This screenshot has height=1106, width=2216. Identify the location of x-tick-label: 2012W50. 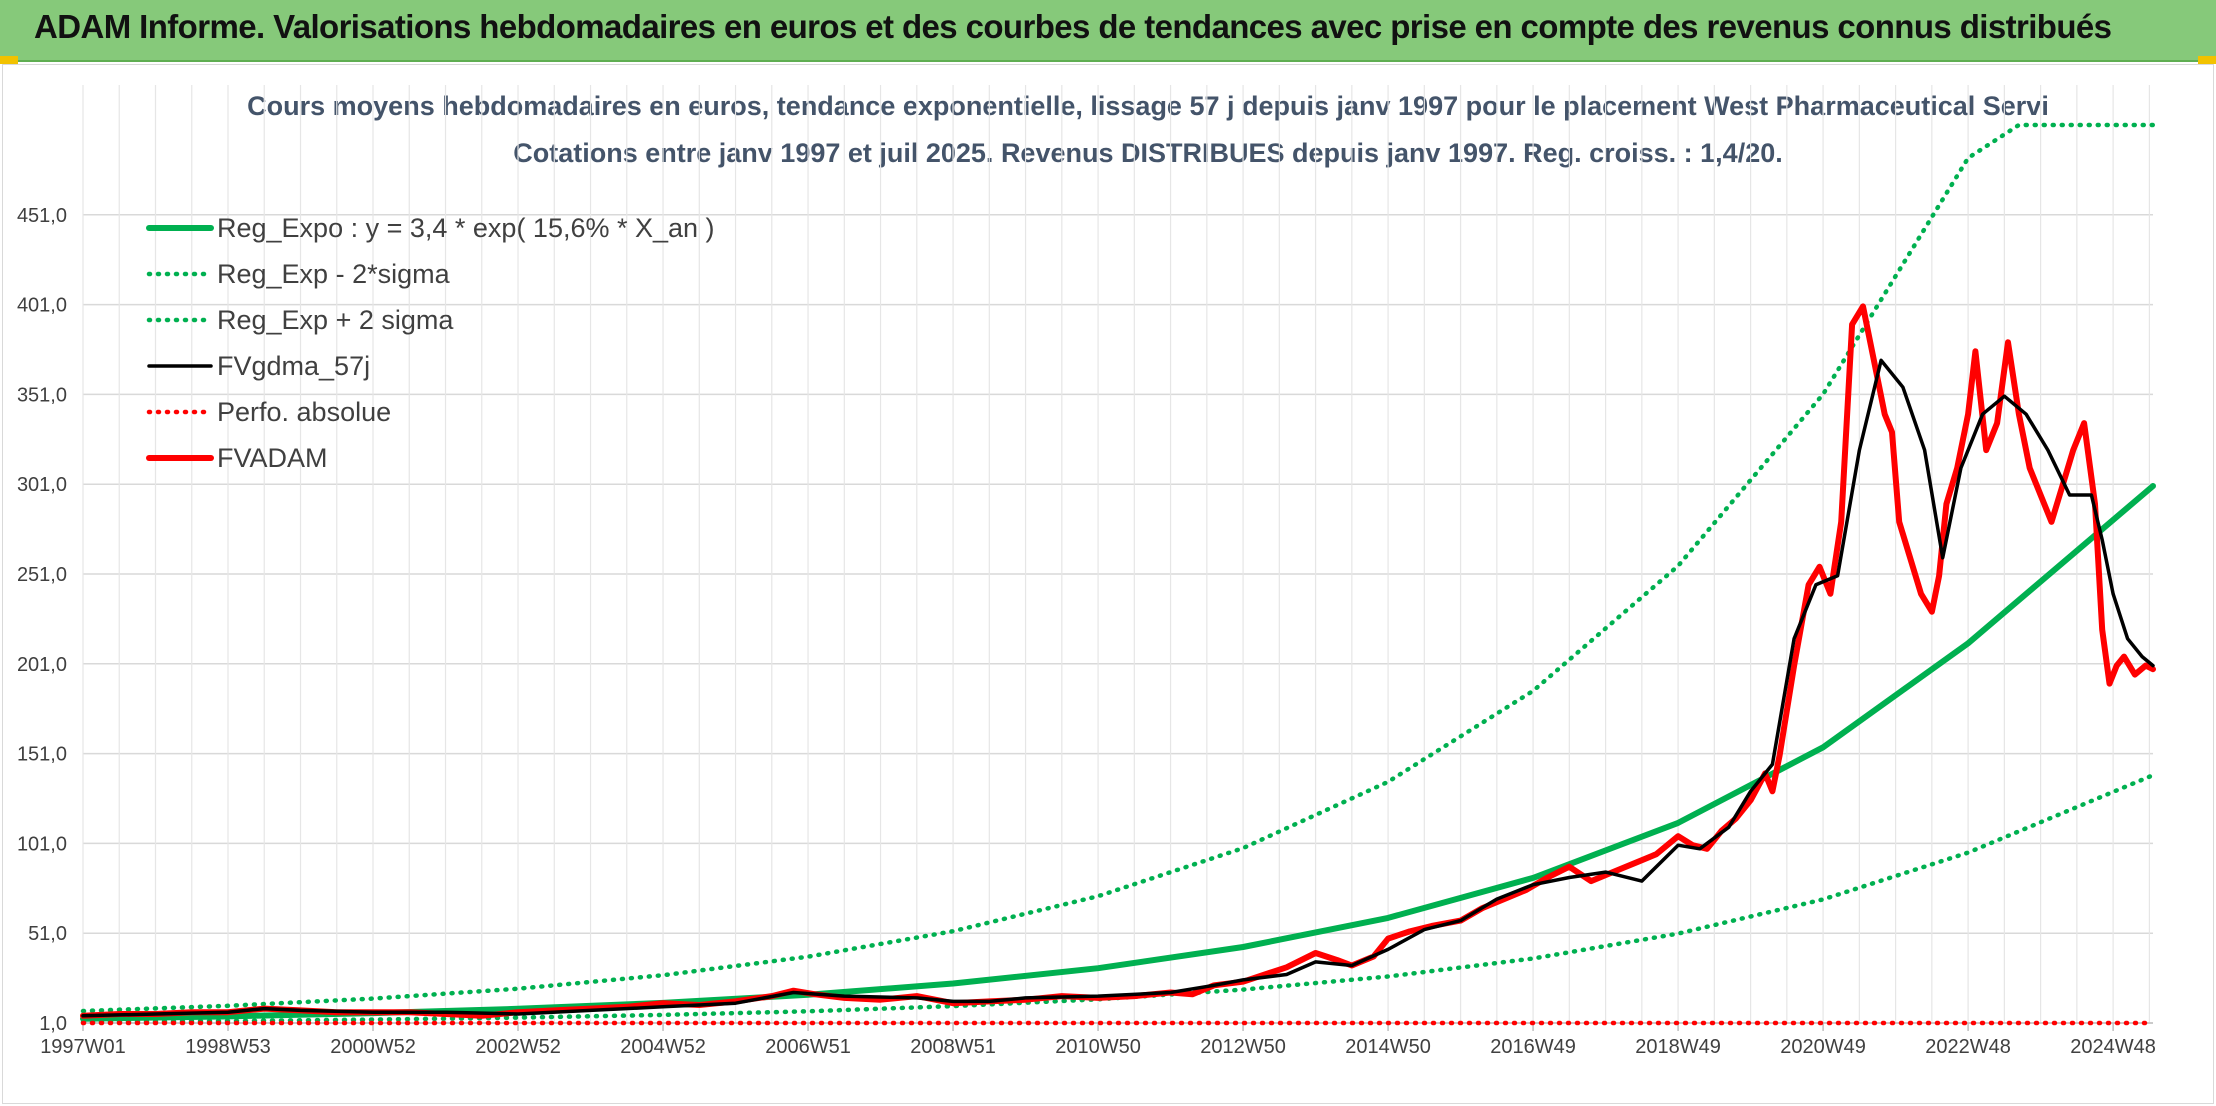
(1243, 1047).